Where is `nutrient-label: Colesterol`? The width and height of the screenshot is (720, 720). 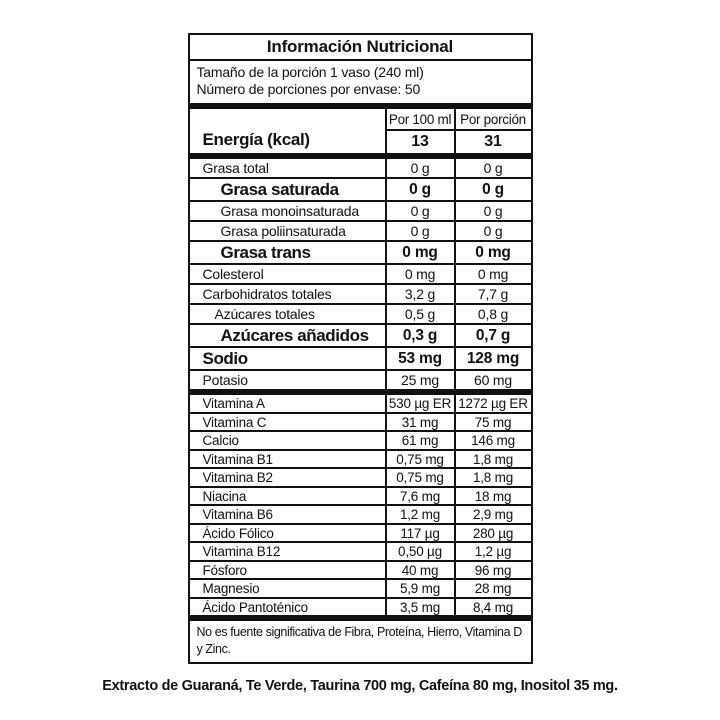 nutrient-label: Colesterol is located at coordinates (233, 274).